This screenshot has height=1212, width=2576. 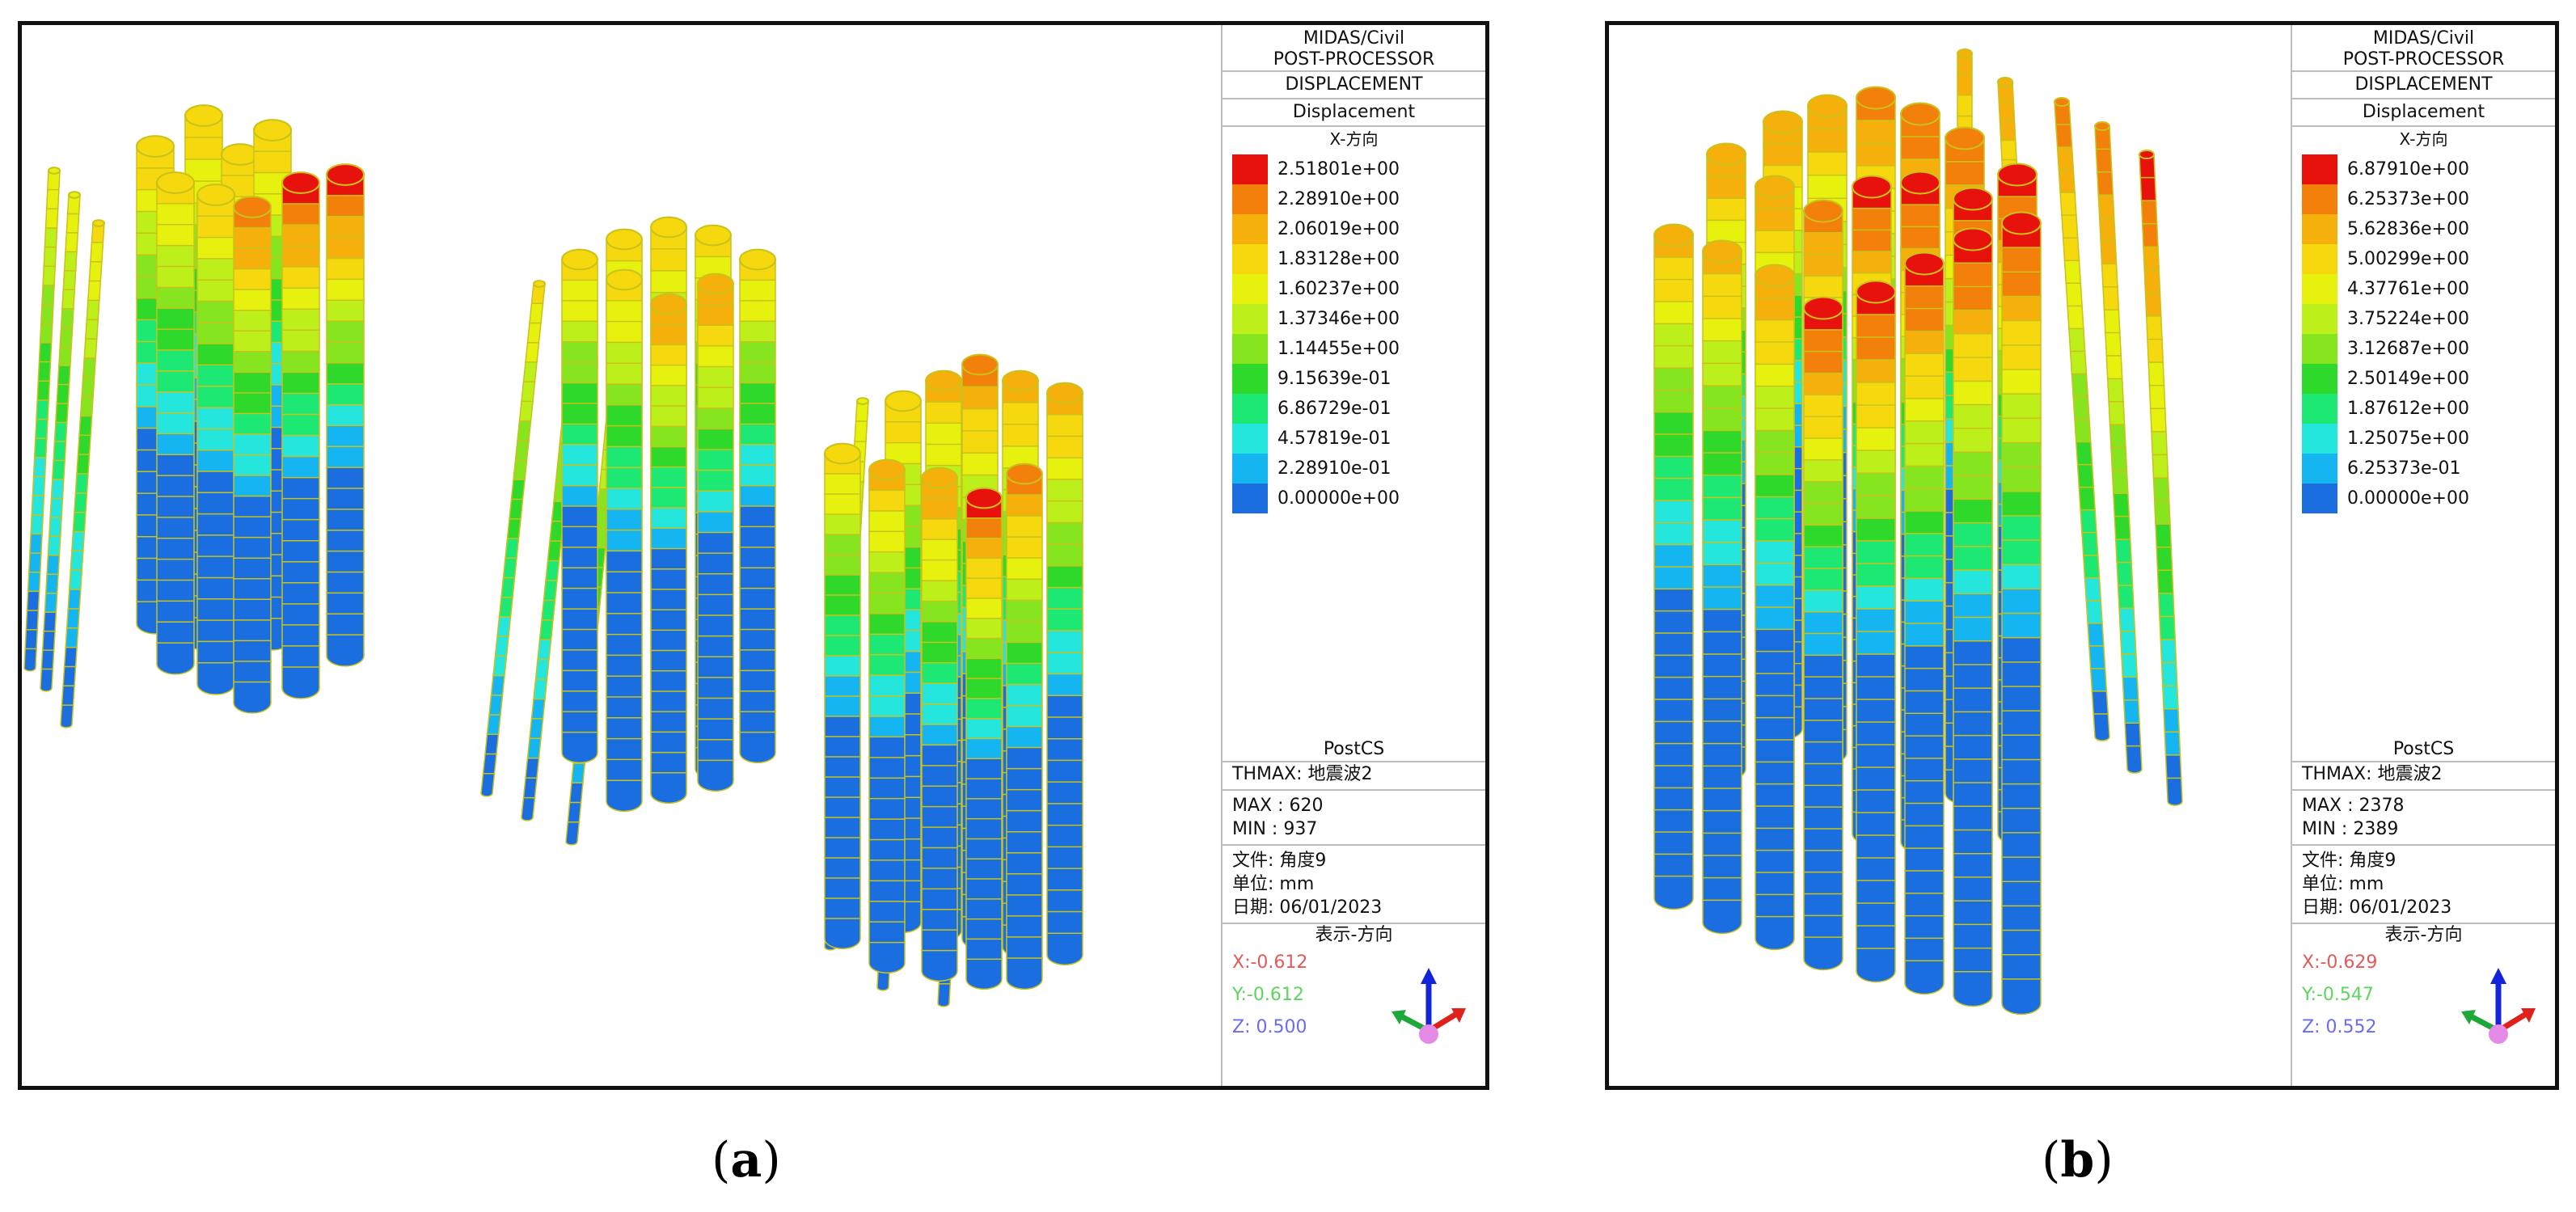 What do you see at coordinates (2423, 803) in the screenshot?
I see `max-node: MAX : 2378` at bounding box center [2423, 803].